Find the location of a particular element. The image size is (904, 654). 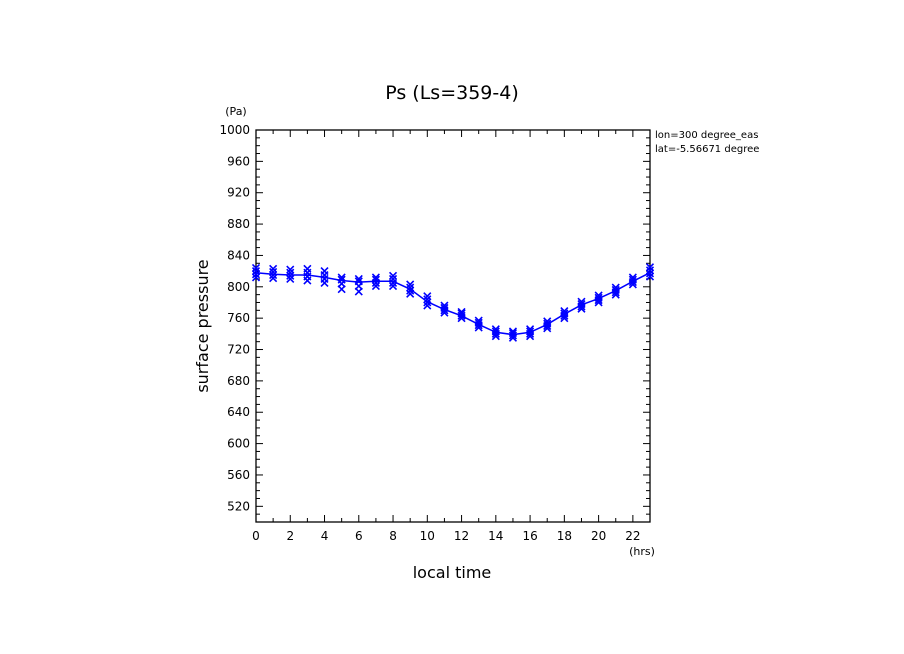

x-tick-label: 6 is located at coordinates (359, 536).